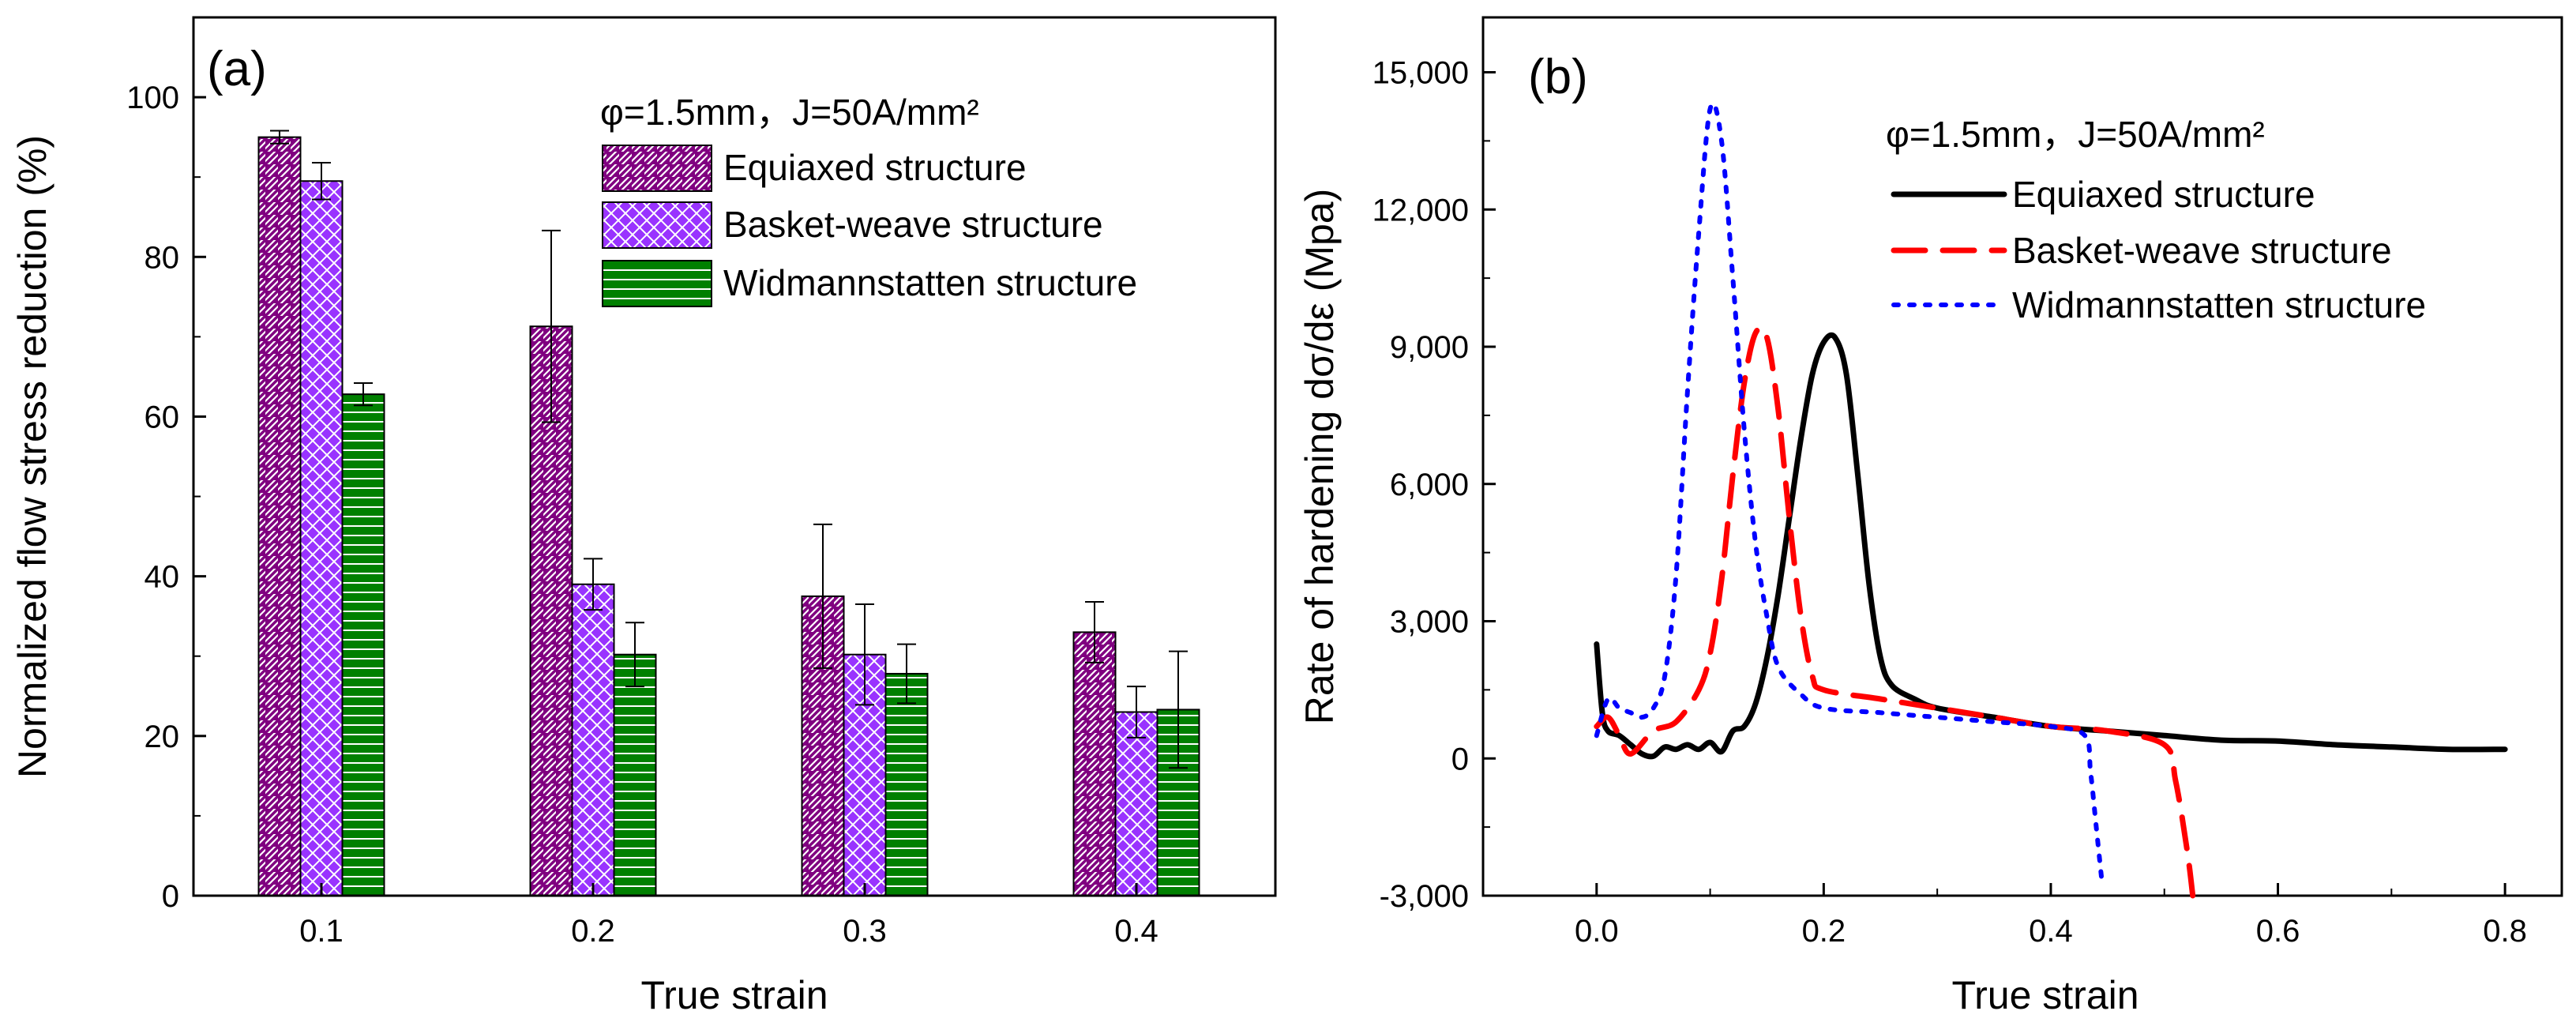 This screenshot has width=2576, height=1026. I want to click on panel-a-y-ticks: 0 20 40 60 80 100, so click(166, 497).